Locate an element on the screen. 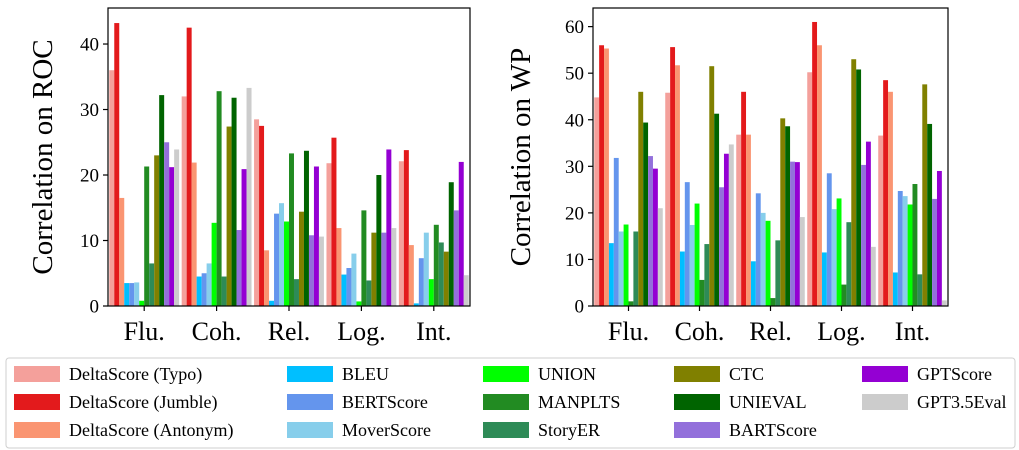 The width and height of the screenshot is (1019, 450). bar-deltascore-jumble--3 is located at coordinates (334, 221).